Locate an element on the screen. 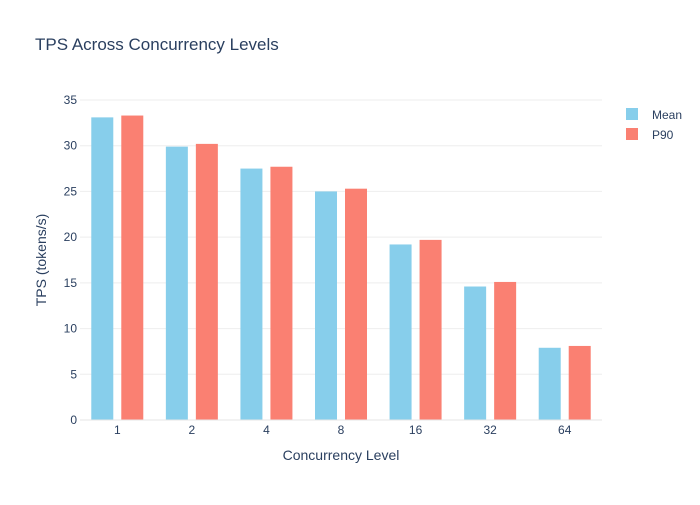  chart-title: TPS Across Concurrency Levels is located at coordinates (157, 44).